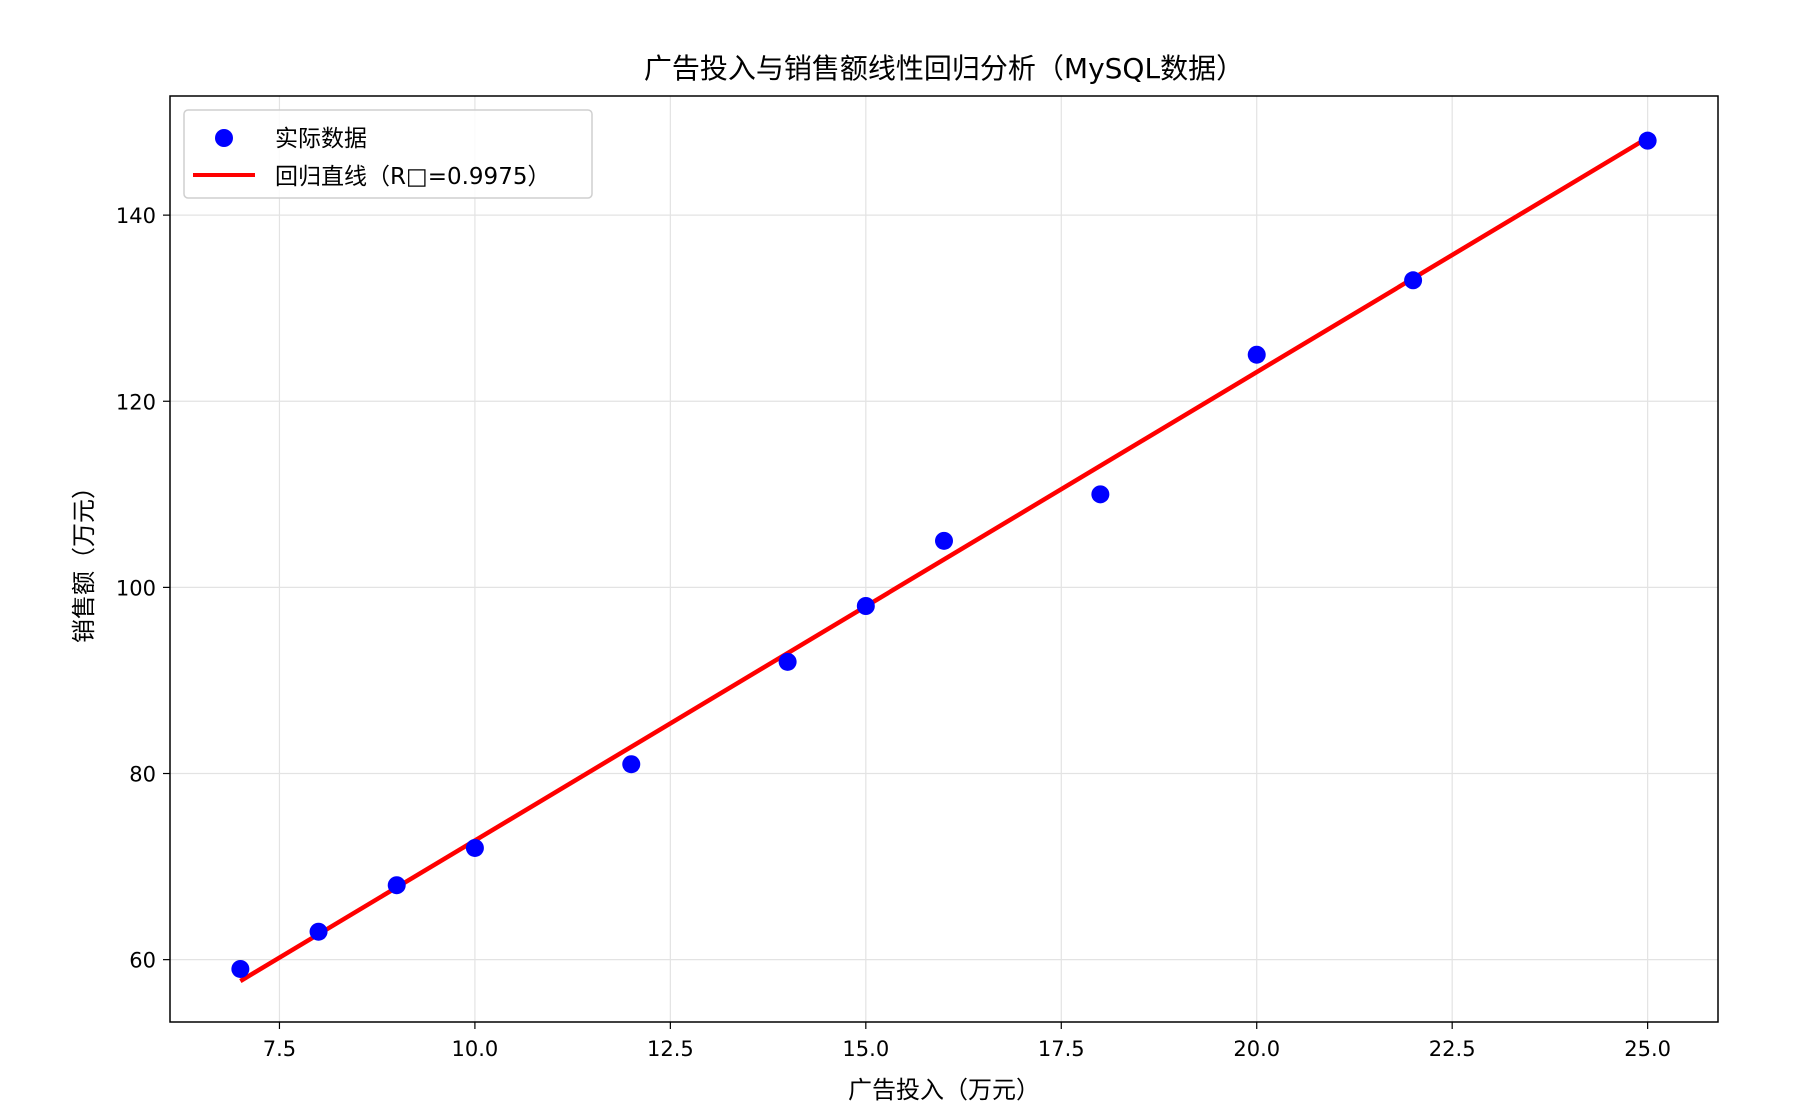 Image resolution: width=1796 pixels, height=1118 pixels. Describe the element at coordinates (1647, 1049) in the screenshot. I see `x-tick-label: 25.0` at that location.